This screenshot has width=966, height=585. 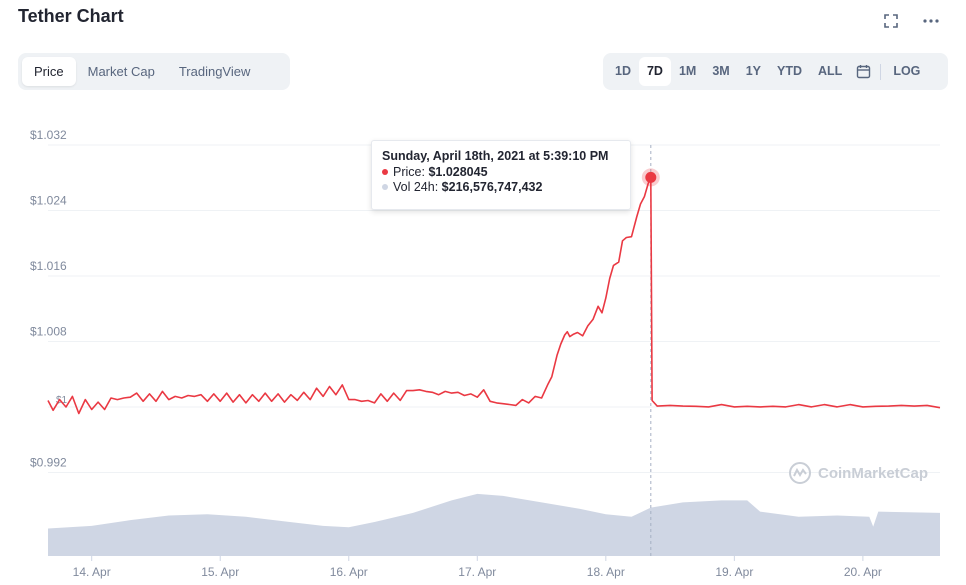 What do you see at coordinates (501, 172) in the screenshot?
I see `tooltip-price-row: Price: $1.028045` at bounding box center [501, 172].